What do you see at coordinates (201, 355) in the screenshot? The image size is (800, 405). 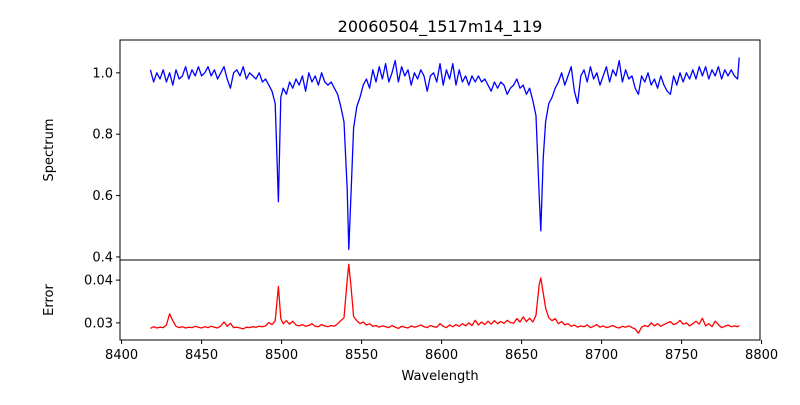 I see `x-tick-label: 8450` at bounding box center [201, 355].